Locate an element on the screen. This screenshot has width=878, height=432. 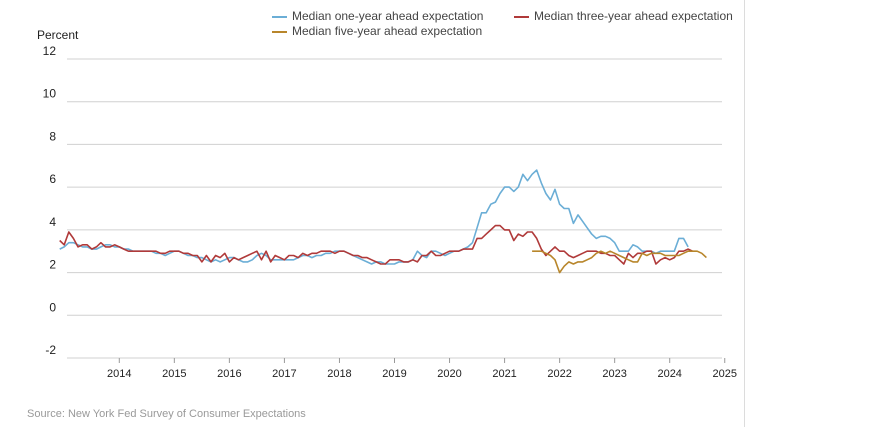
legend-item-three-year: Median three-year ahead expectation is located at coordinates (623, 16).